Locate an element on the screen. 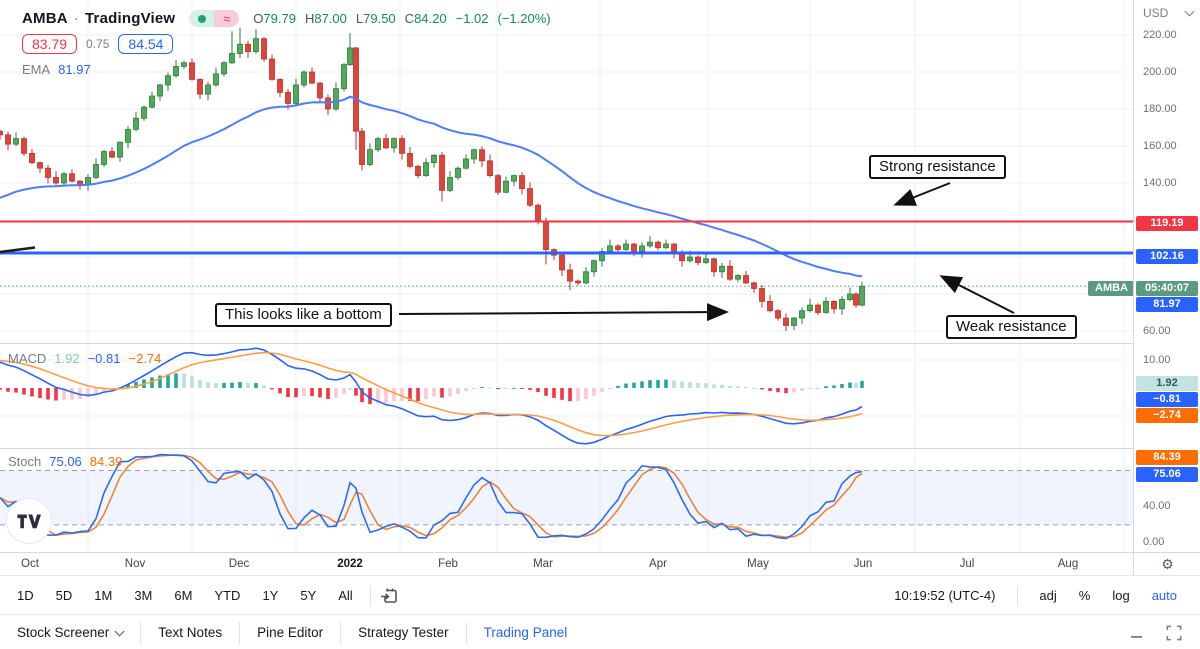  go-to-date-icon is located at coordinates (389, 596).